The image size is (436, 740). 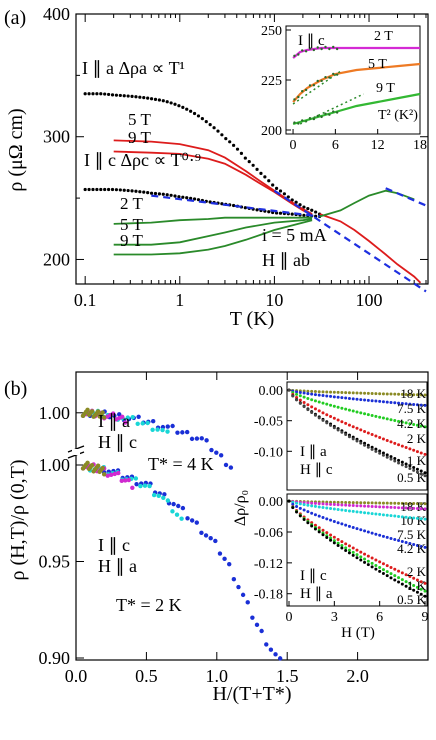 I want to click on inset-b-xtick-label: 6, so click(x=379, y=617).